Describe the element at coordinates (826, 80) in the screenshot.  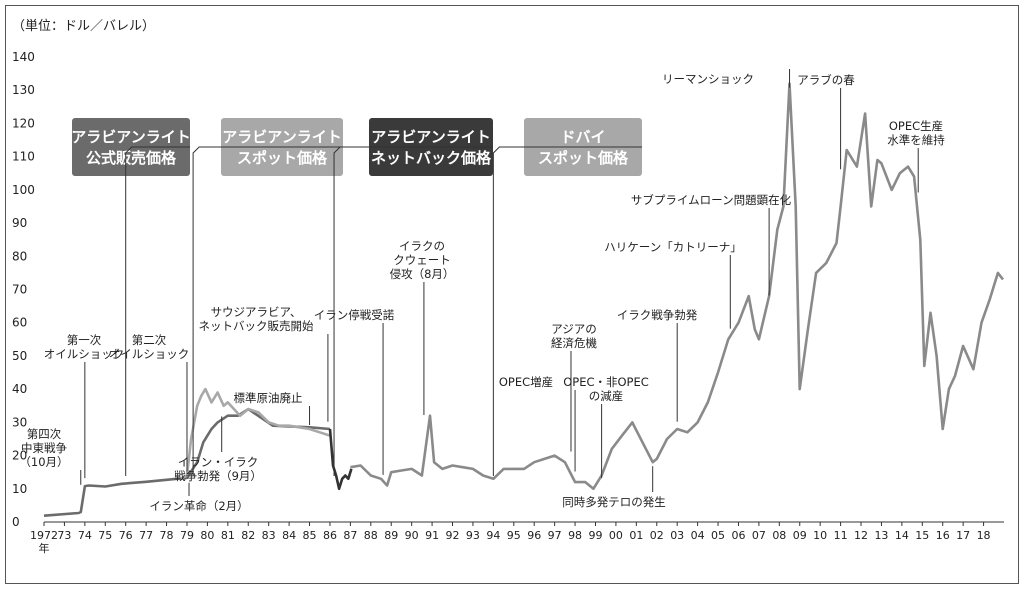
I see `annotation-line: アラブの春` at that location.